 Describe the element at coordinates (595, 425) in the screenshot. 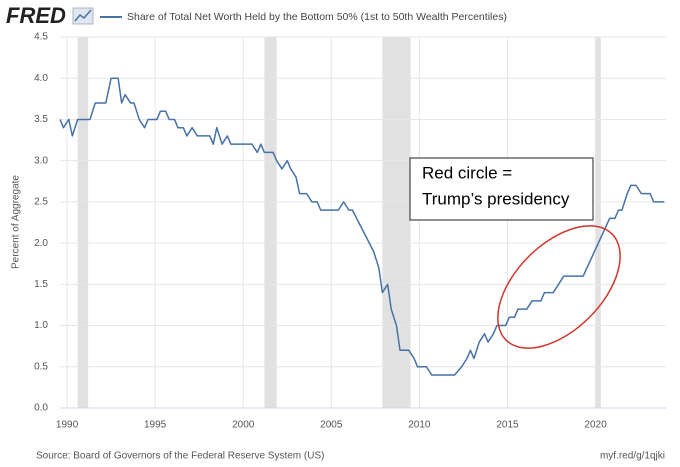

I see `x-tick-label: 2020` at that location.